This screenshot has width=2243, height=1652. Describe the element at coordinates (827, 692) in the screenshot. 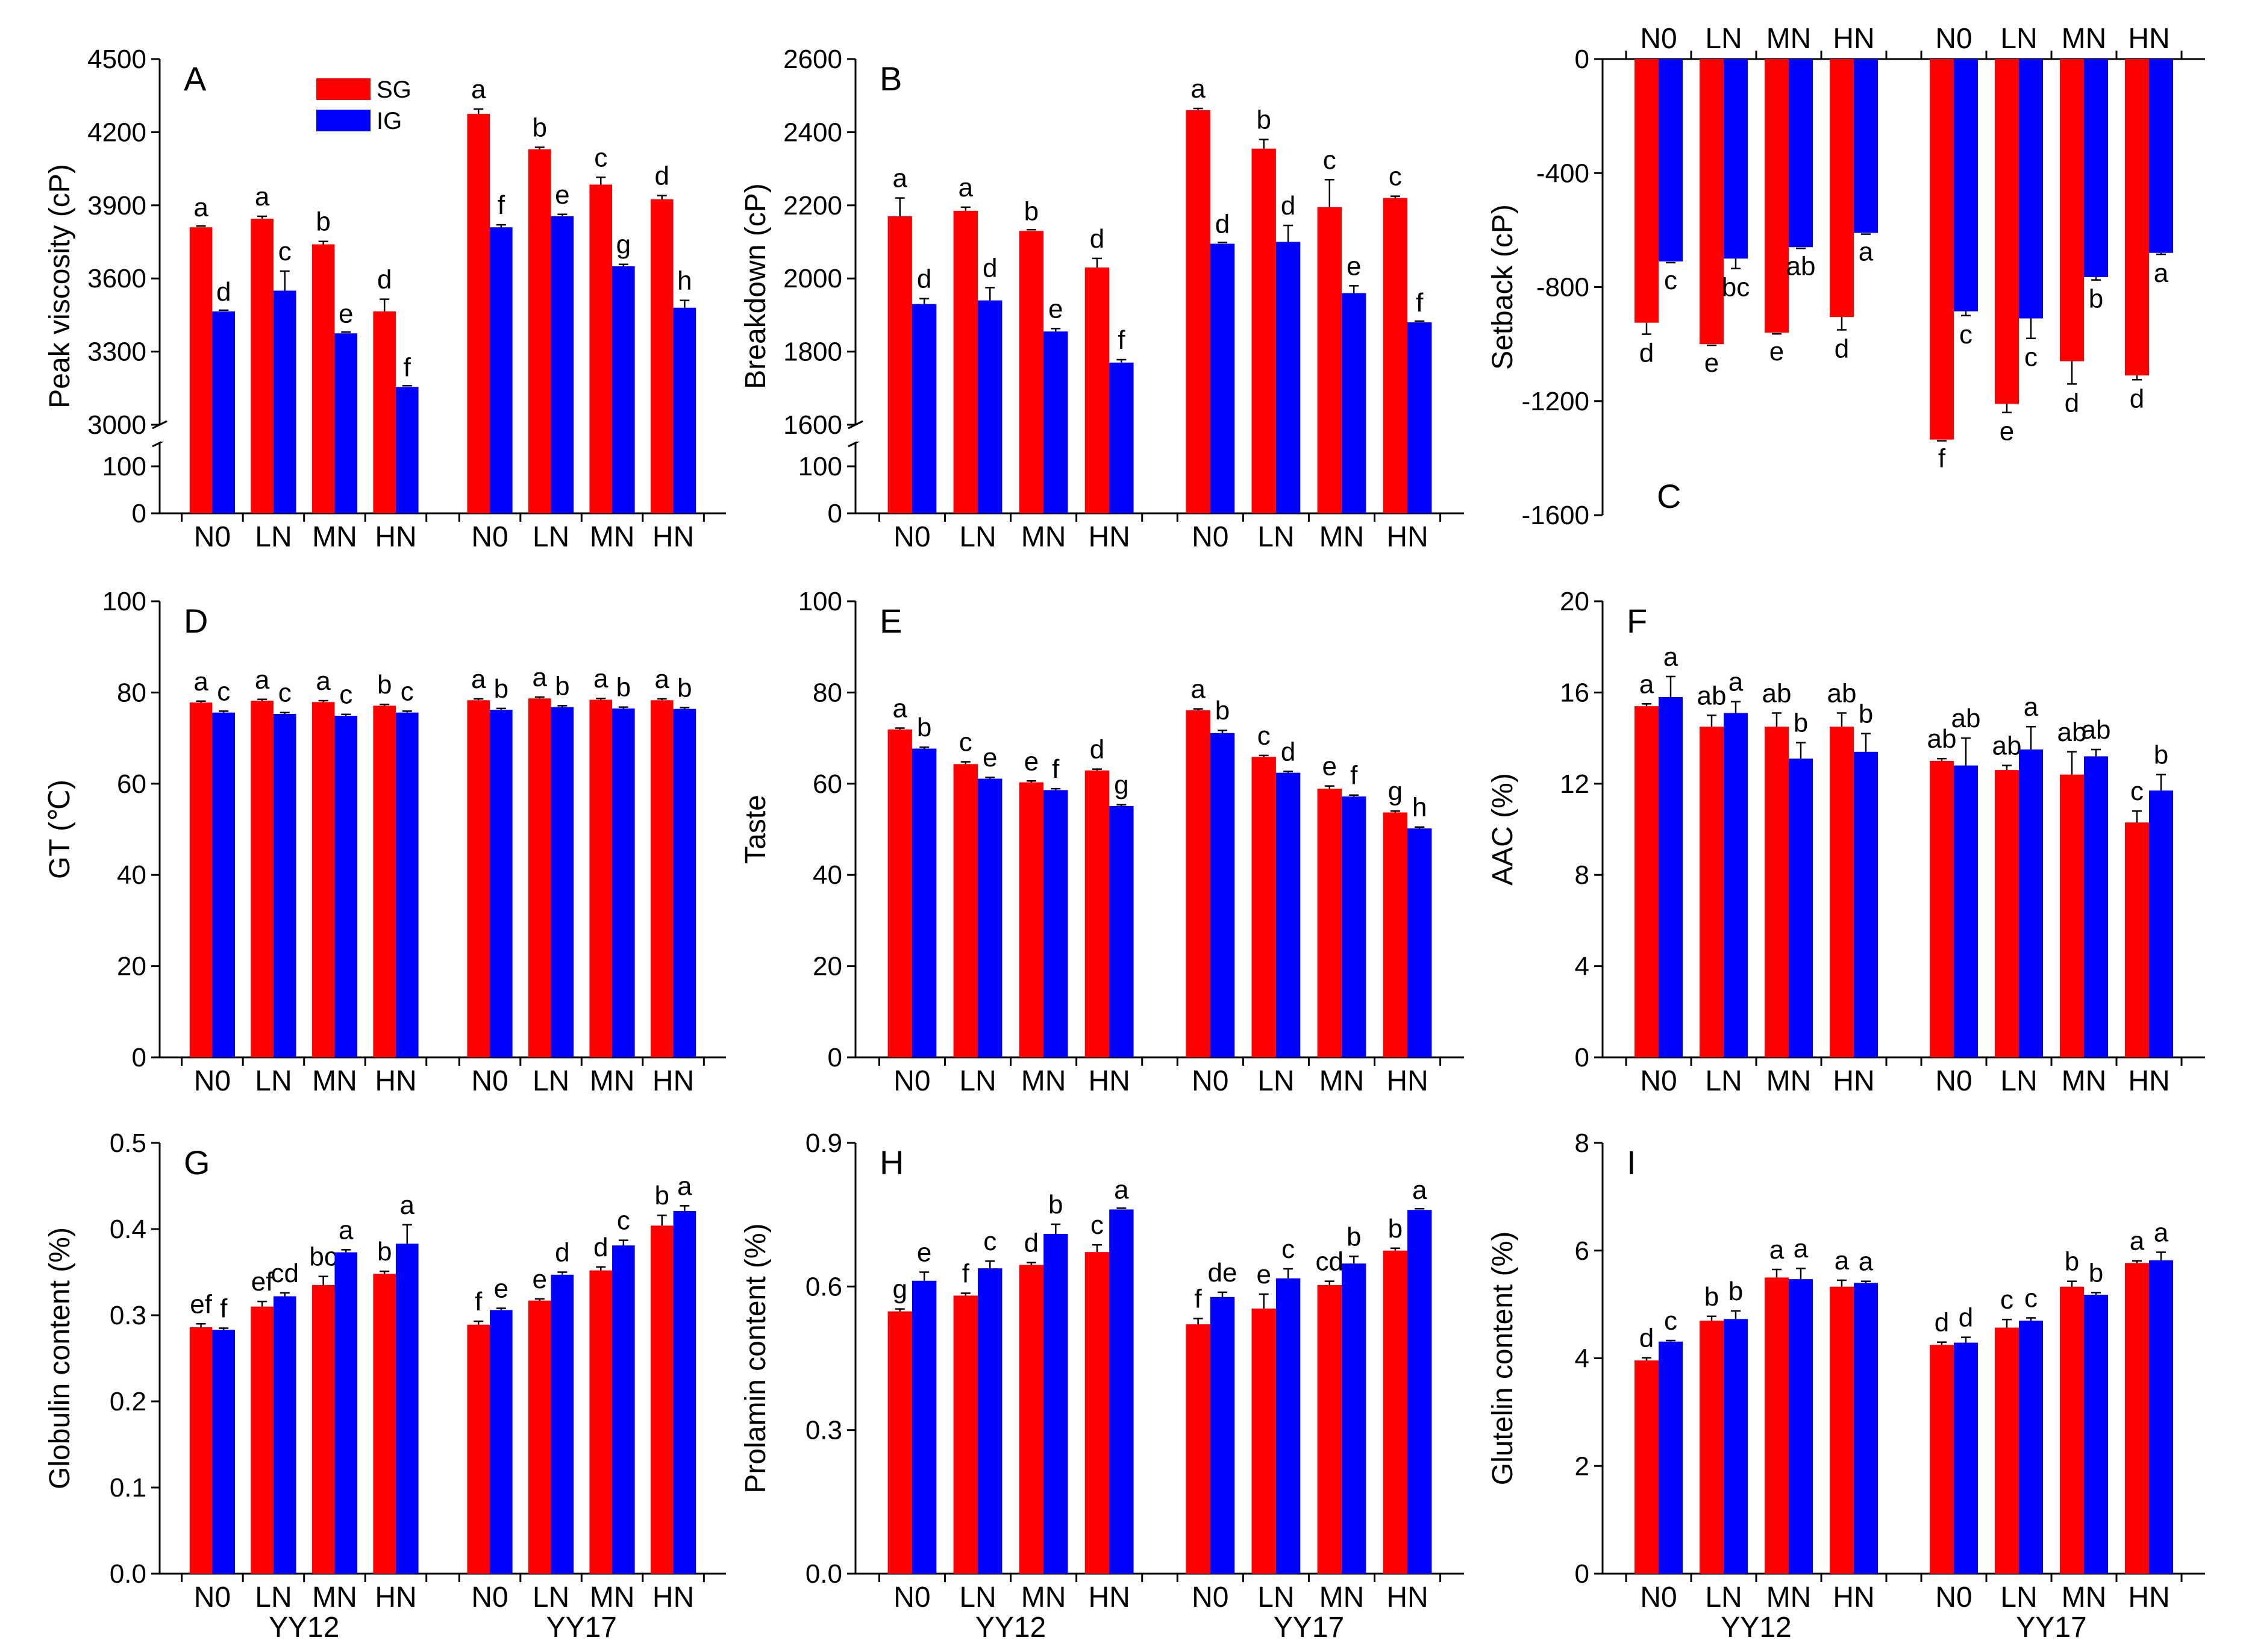

I see `y-tick-label: 80` at that location.